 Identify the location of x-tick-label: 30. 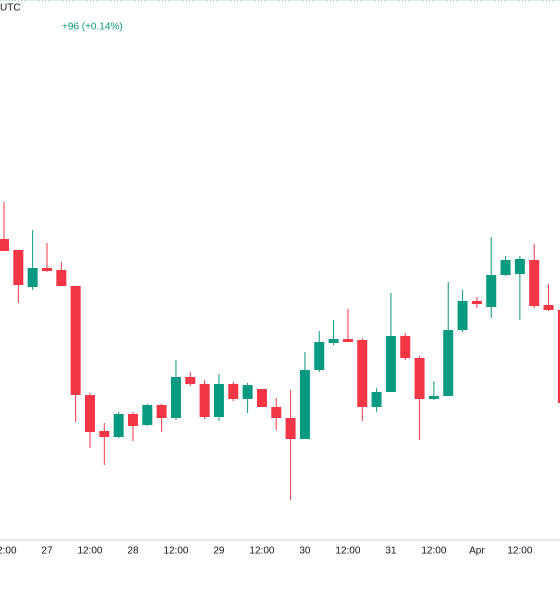
(305, 551).